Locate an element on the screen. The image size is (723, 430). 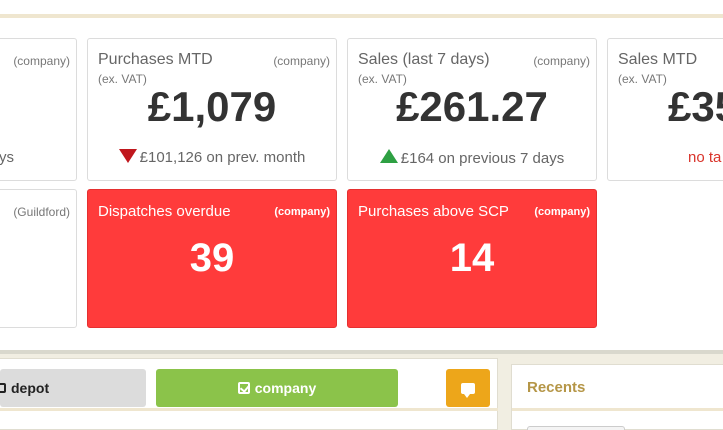
company-button: company is located at coordinates (277, 388).